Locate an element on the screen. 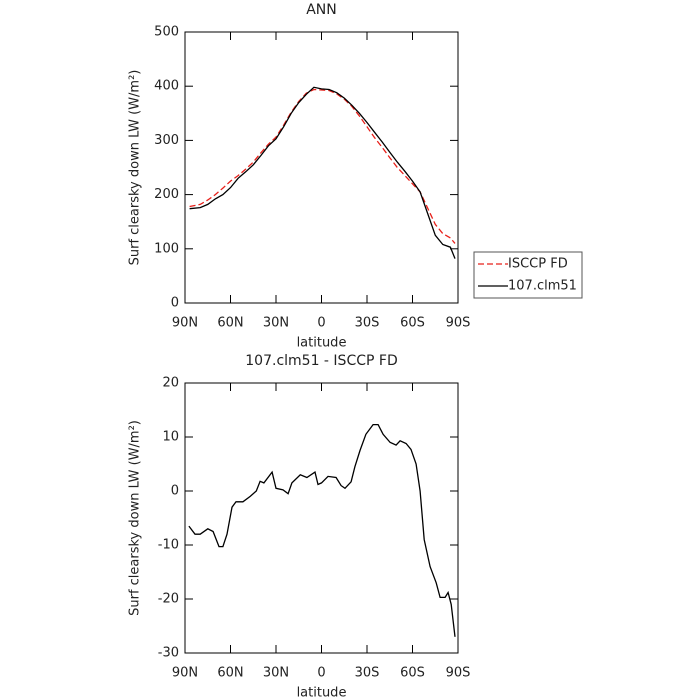 The width and height of the screenshot is (700, 700). y-tick-label: -30 is located at coordinates (168, 653).